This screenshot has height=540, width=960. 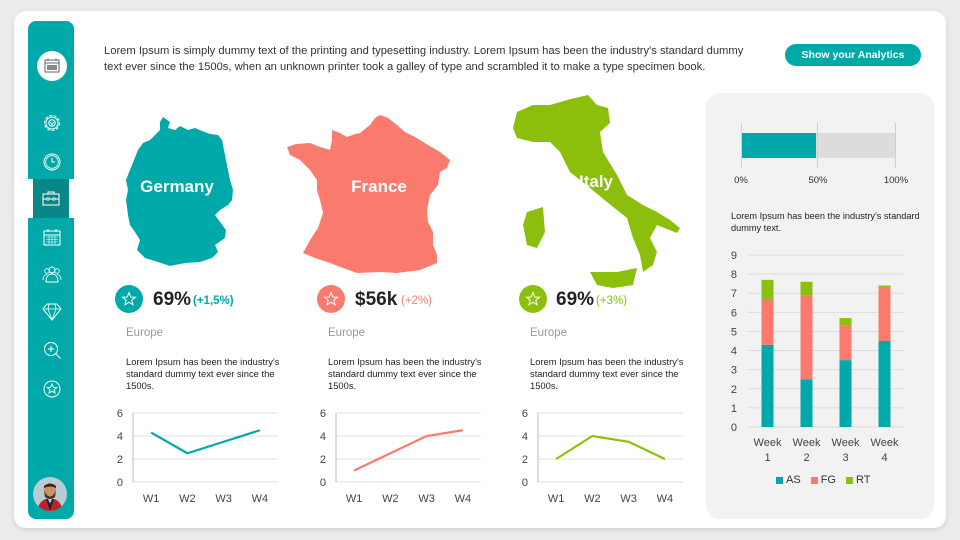 What do you see at coordinates (853, 55) in the screenshot?
I see `show-analytics-button: Show your Analytics` at bounding box center [853, 55].